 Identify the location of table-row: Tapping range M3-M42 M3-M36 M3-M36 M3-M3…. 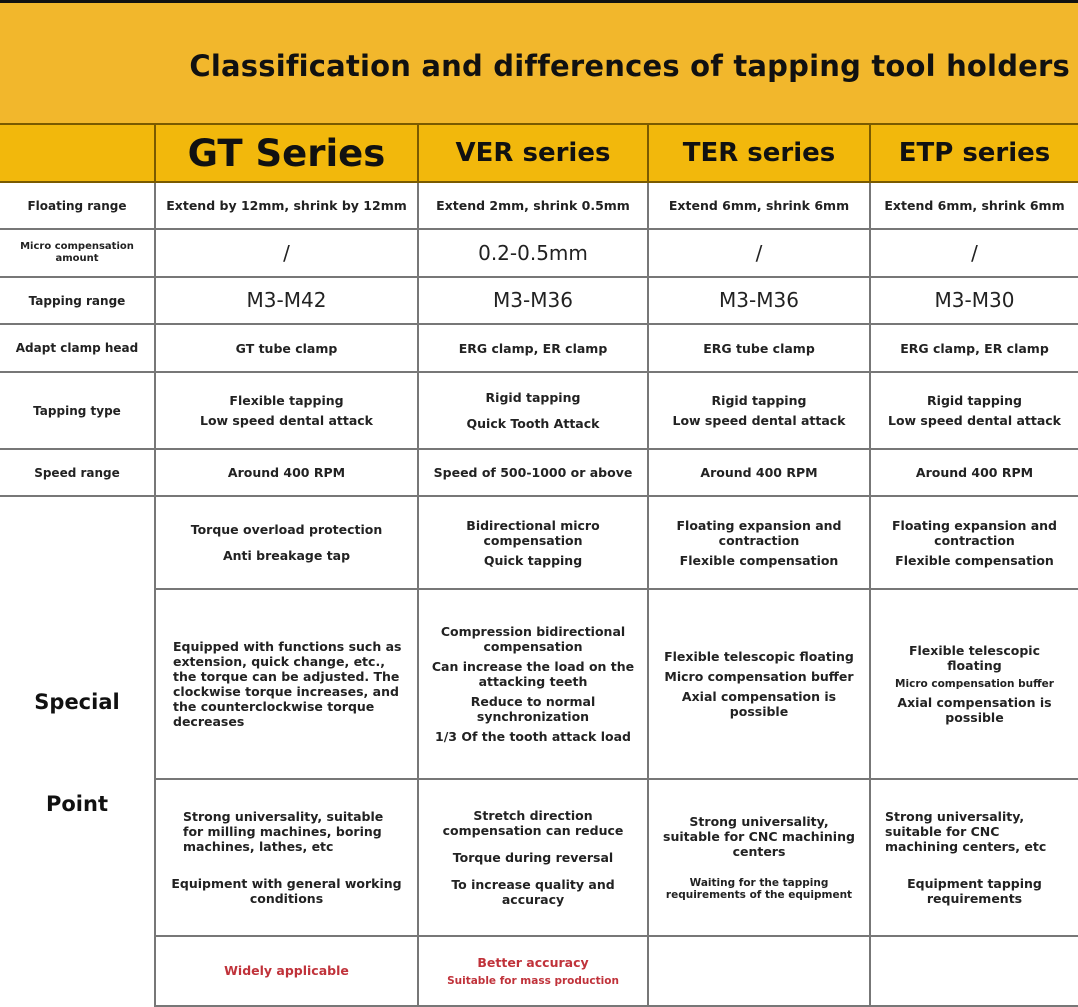
(539, 300).